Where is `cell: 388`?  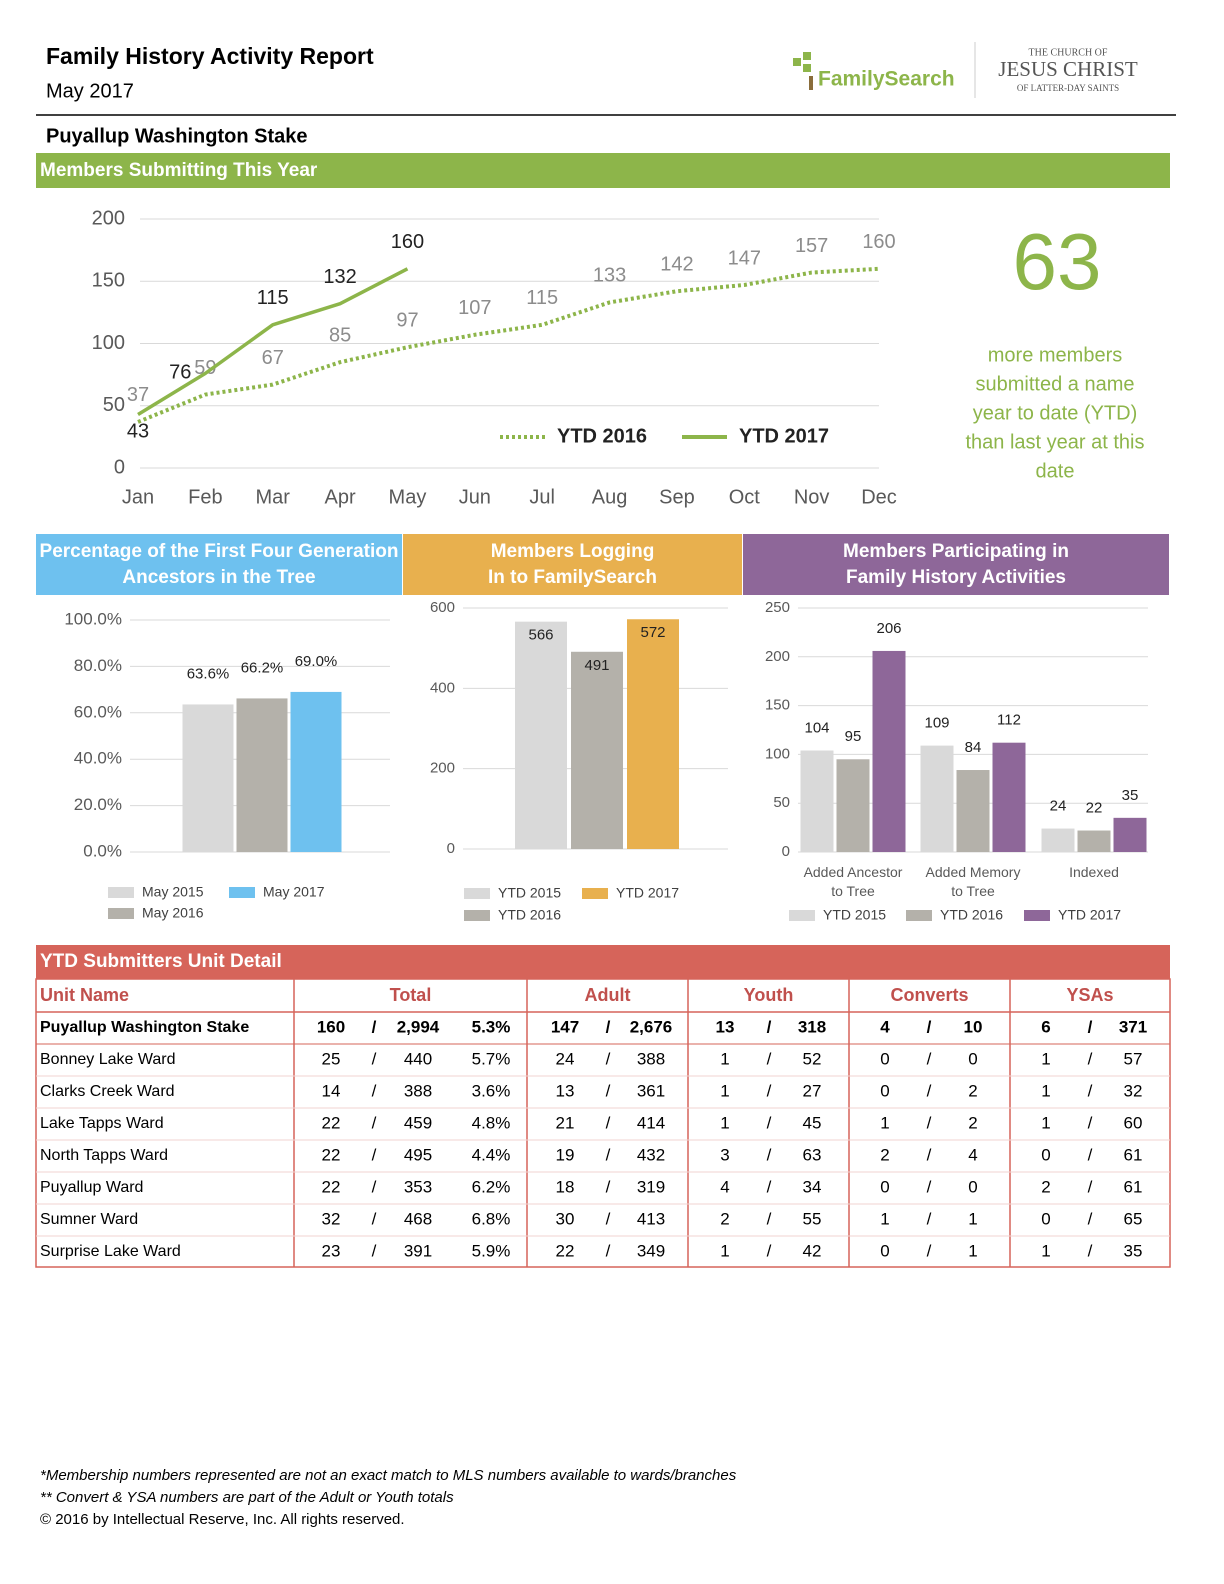
cell: 388 is located at coordinates (651, 1058).